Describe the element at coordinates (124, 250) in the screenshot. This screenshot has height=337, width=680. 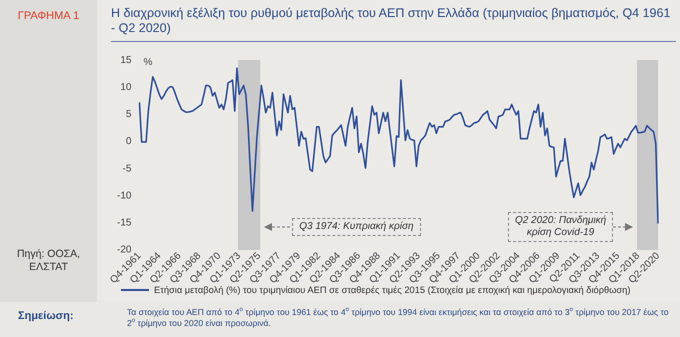
I see `y-tick-label: -20` at that location.